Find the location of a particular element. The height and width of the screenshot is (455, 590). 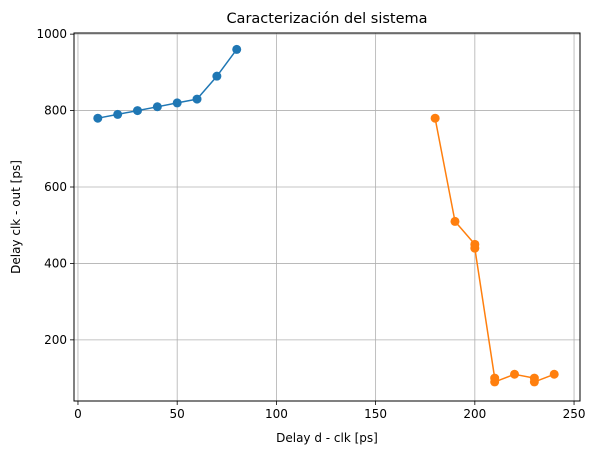

y-tick-label: 600 is located at coordinates (55, 187).